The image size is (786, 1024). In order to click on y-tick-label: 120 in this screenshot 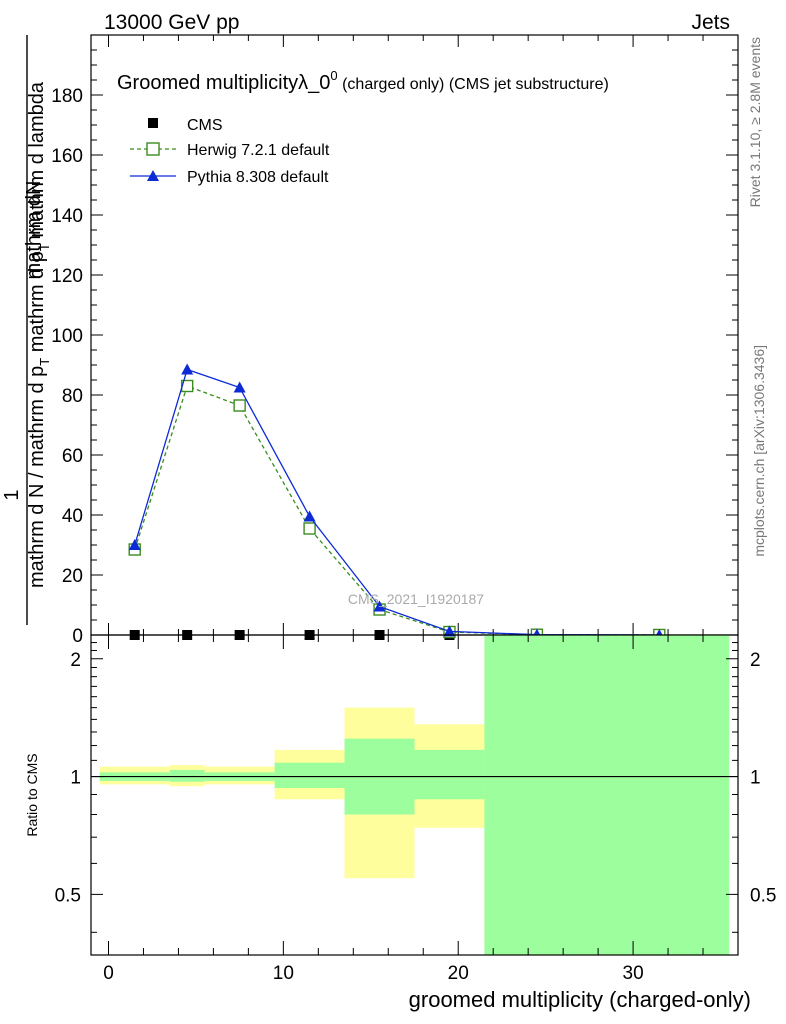, I will do `click(67, 276)`.